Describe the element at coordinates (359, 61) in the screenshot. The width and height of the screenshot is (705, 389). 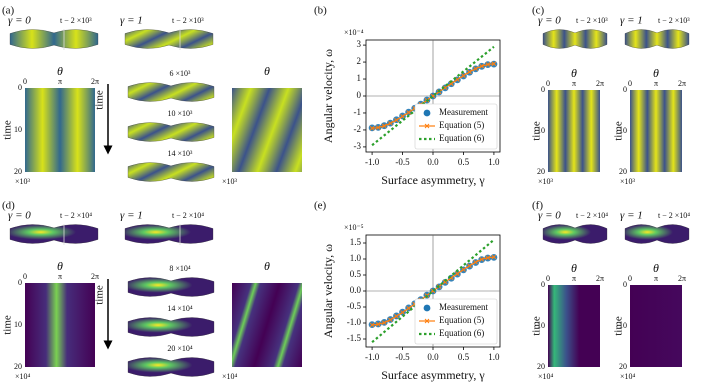
I see `y-tick-label: 2` at that location.